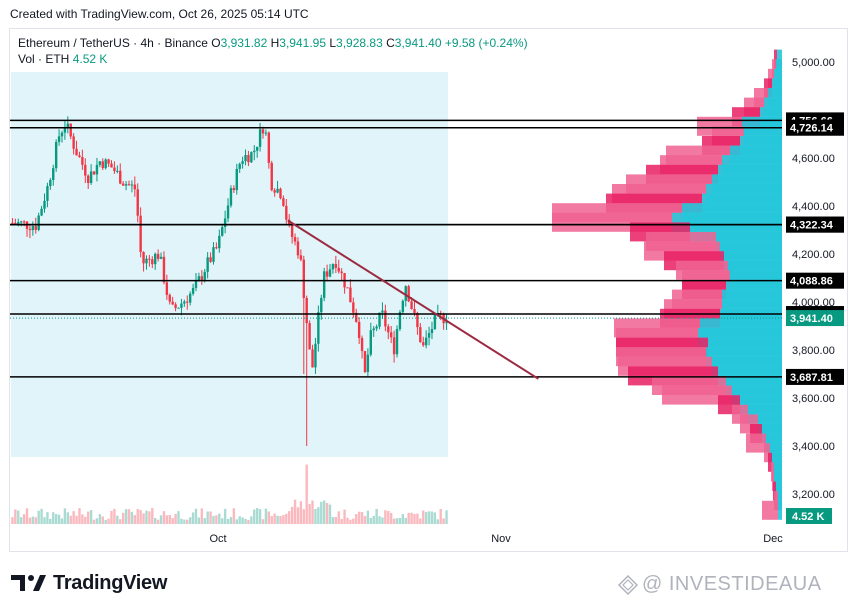 The image size is (858, 612). Describe the element at coordinates (217, 539) in the screenshot. I see `x-tick-label: Oct` at that location.